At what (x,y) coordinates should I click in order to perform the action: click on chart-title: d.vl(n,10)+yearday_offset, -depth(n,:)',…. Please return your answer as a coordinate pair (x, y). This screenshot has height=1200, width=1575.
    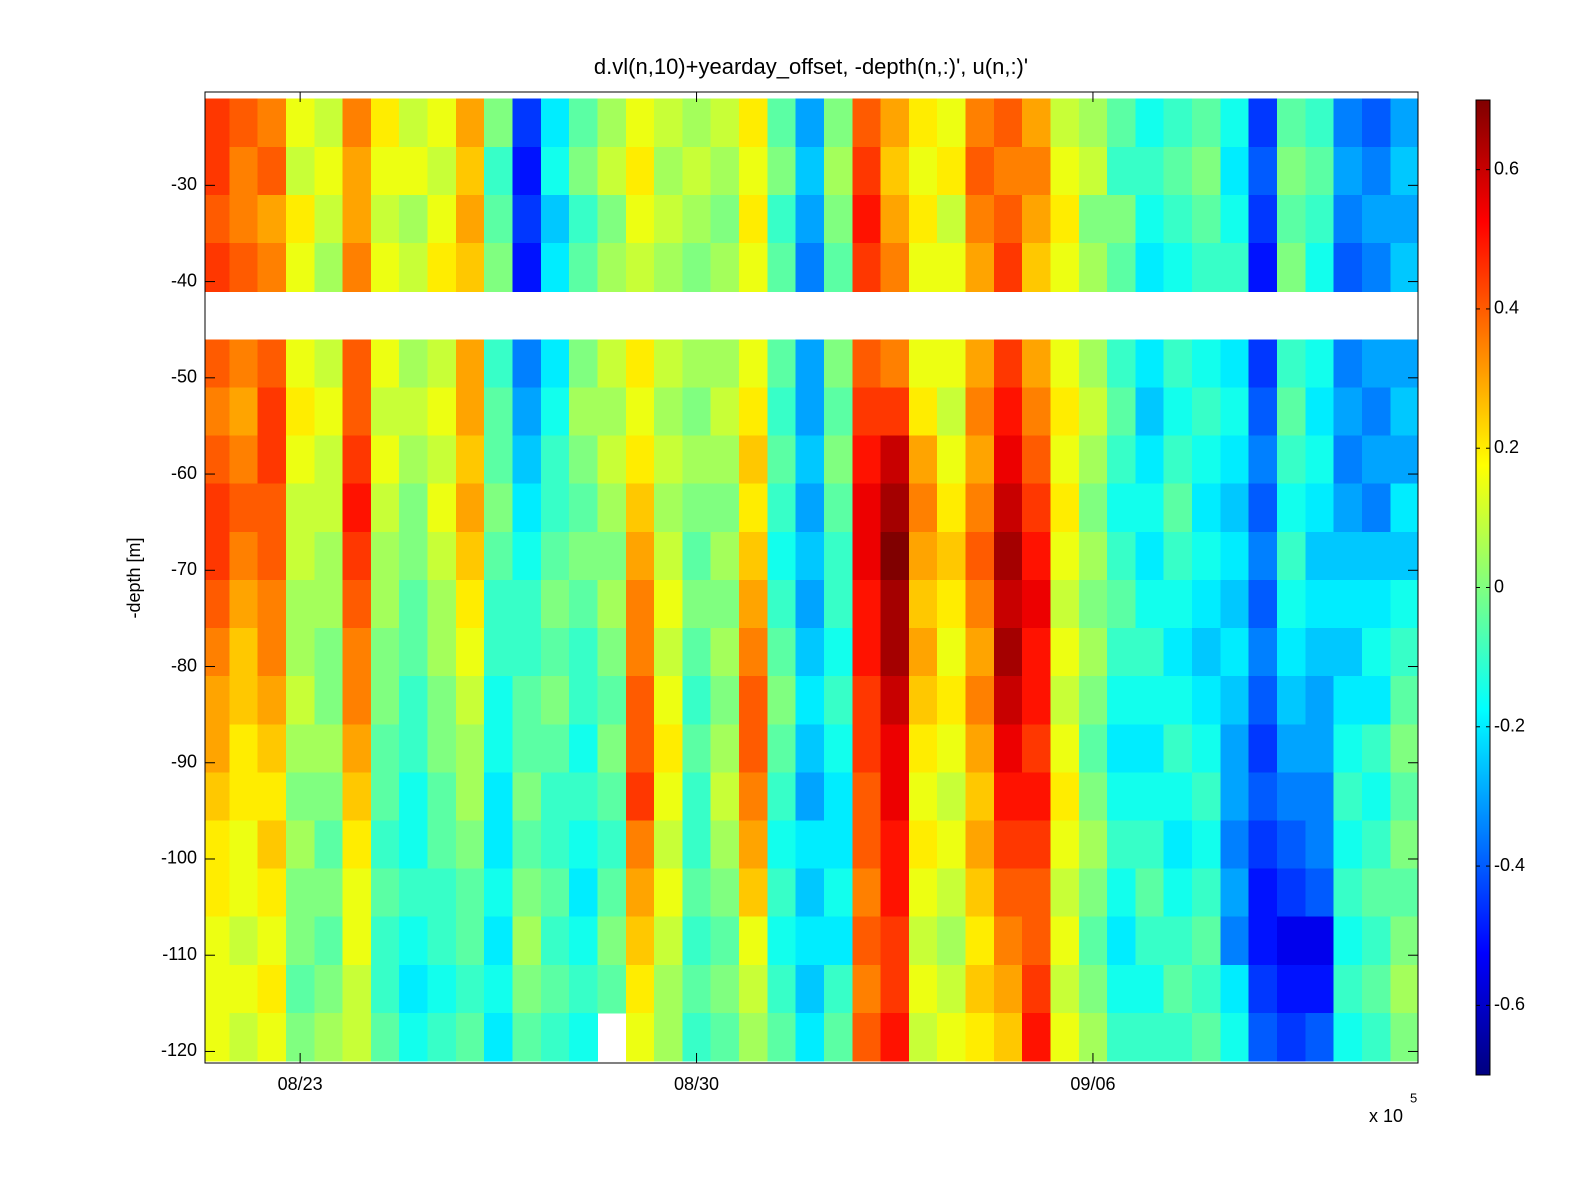
    Looking at the image, I should click on (811, 66).